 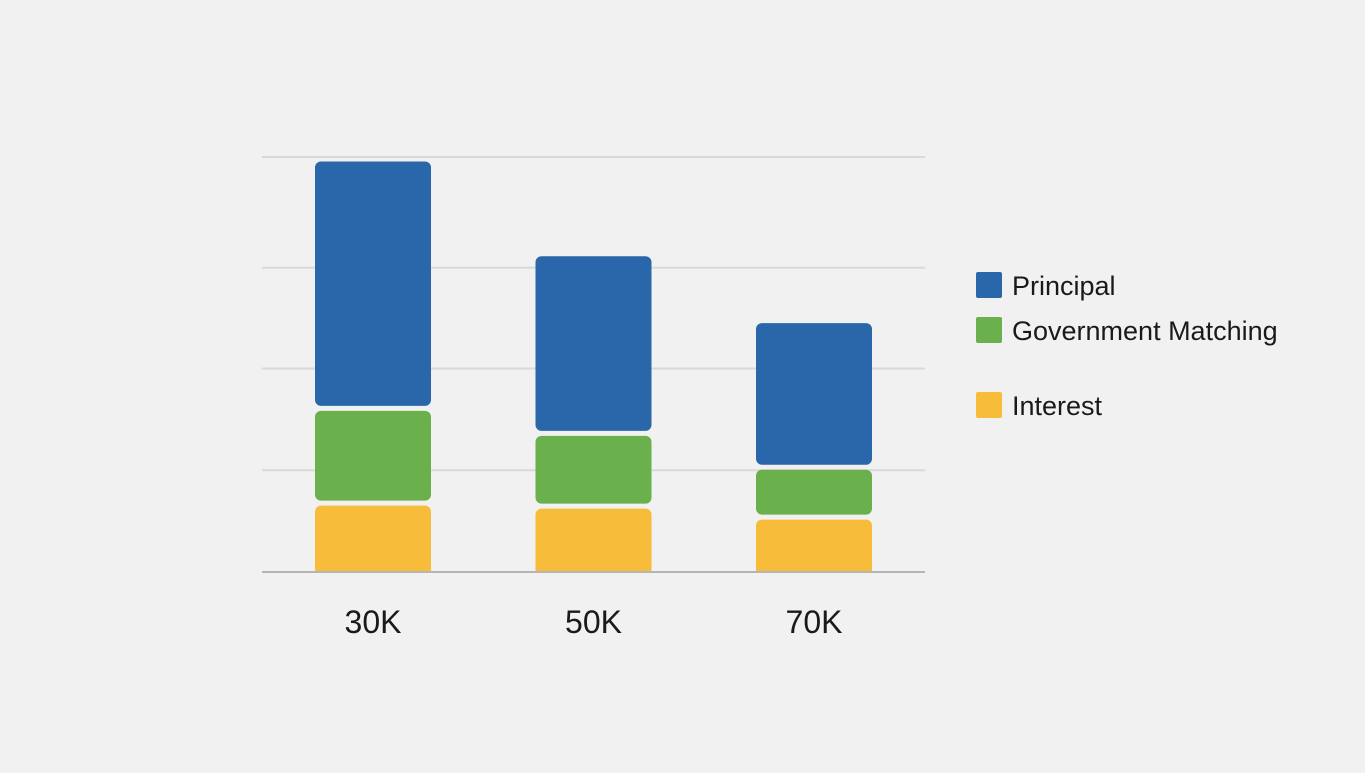 What do you see at coordinates (1057, 406) in the screenshot?
I see `legend-label-interest: Interest` at bounding box center [1057, 406].